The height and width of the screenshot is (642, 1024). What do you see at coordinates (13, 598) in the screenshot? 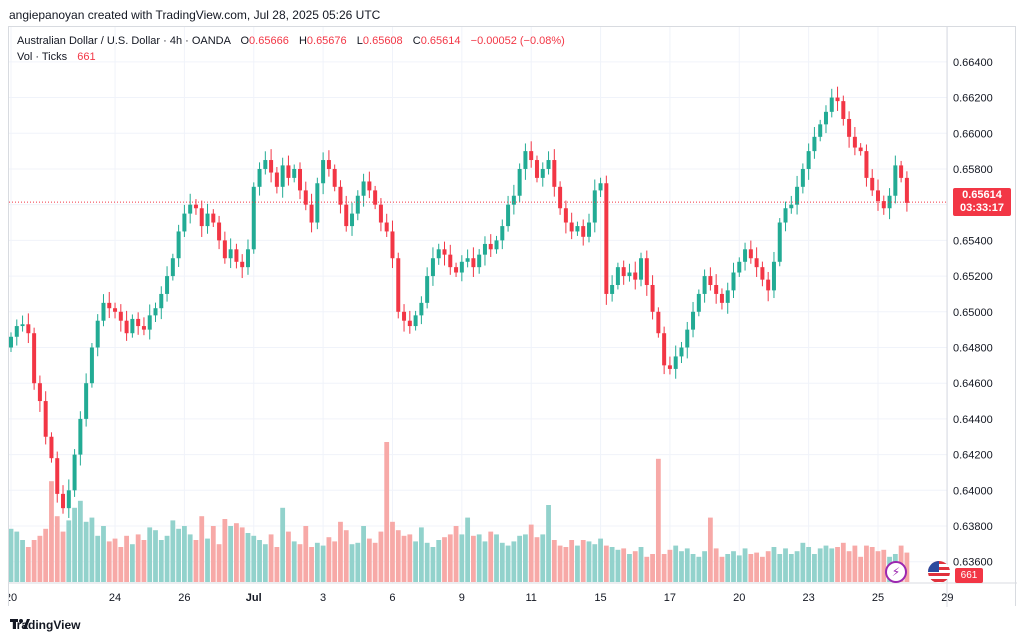
I see `time-axis-label: 20` at bounding box center [13, 598].